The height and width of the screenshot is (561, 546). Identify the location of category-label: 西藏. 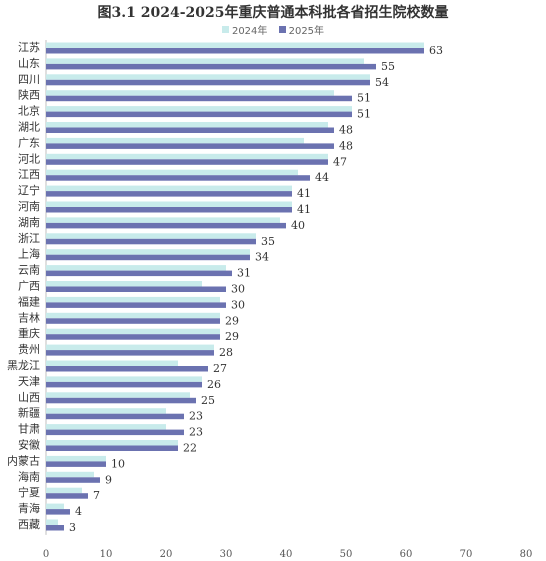
(29, 524).